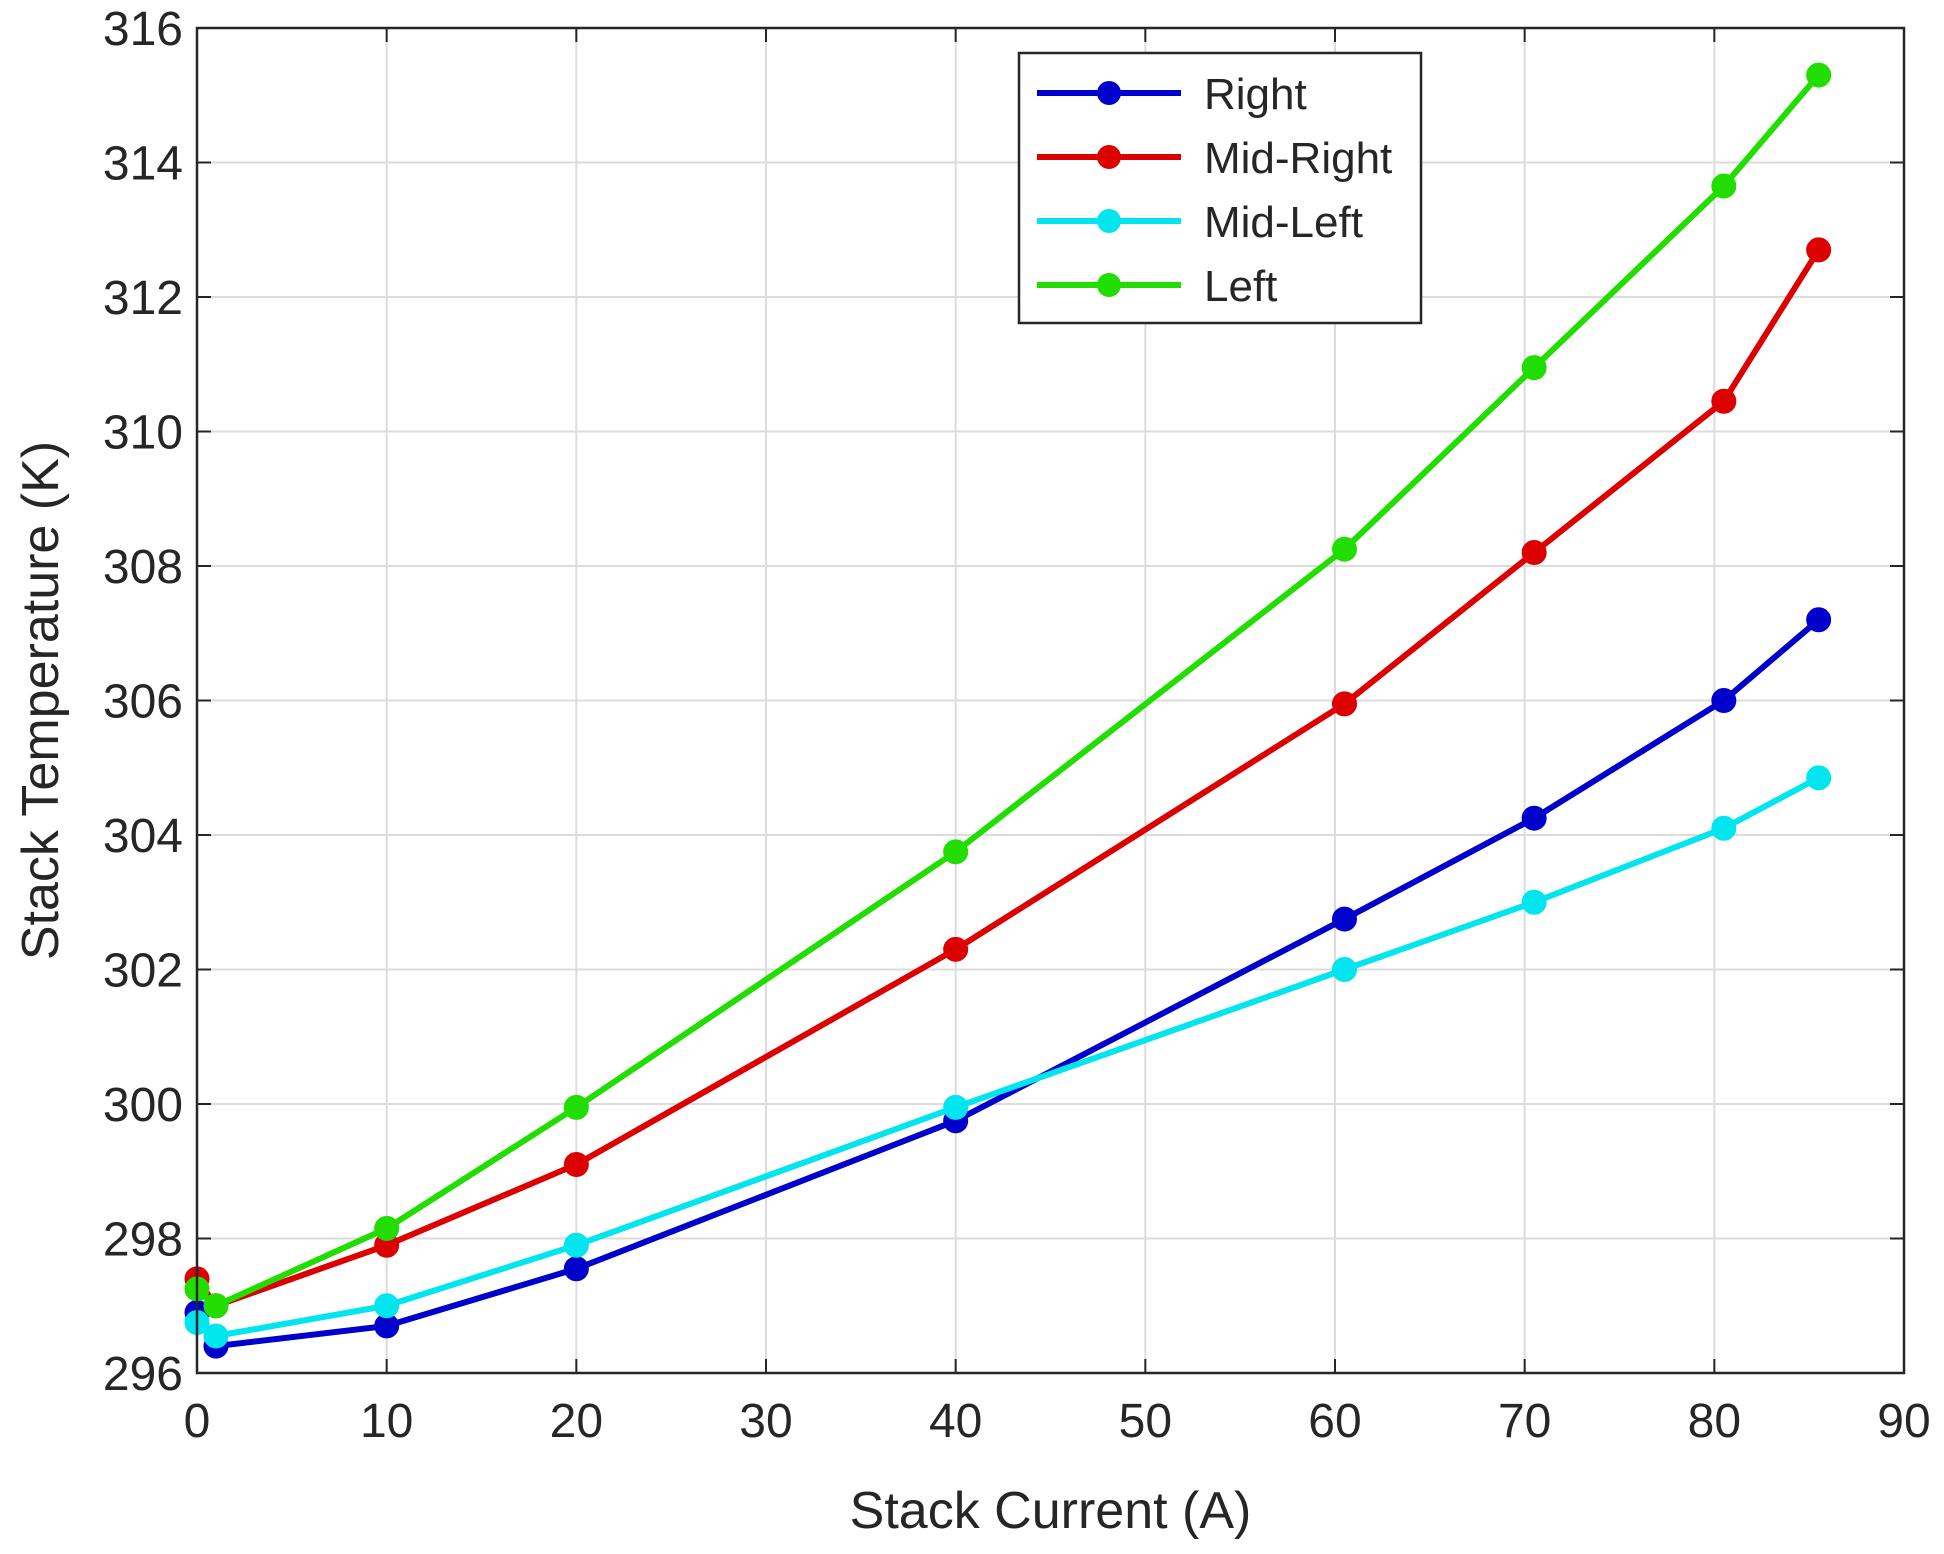 The height and width of the screenshot is (1554, 1944). Describe the element at coordinates (143, 567) in the screenshot. I see `y-tick-label: 308` at that location.